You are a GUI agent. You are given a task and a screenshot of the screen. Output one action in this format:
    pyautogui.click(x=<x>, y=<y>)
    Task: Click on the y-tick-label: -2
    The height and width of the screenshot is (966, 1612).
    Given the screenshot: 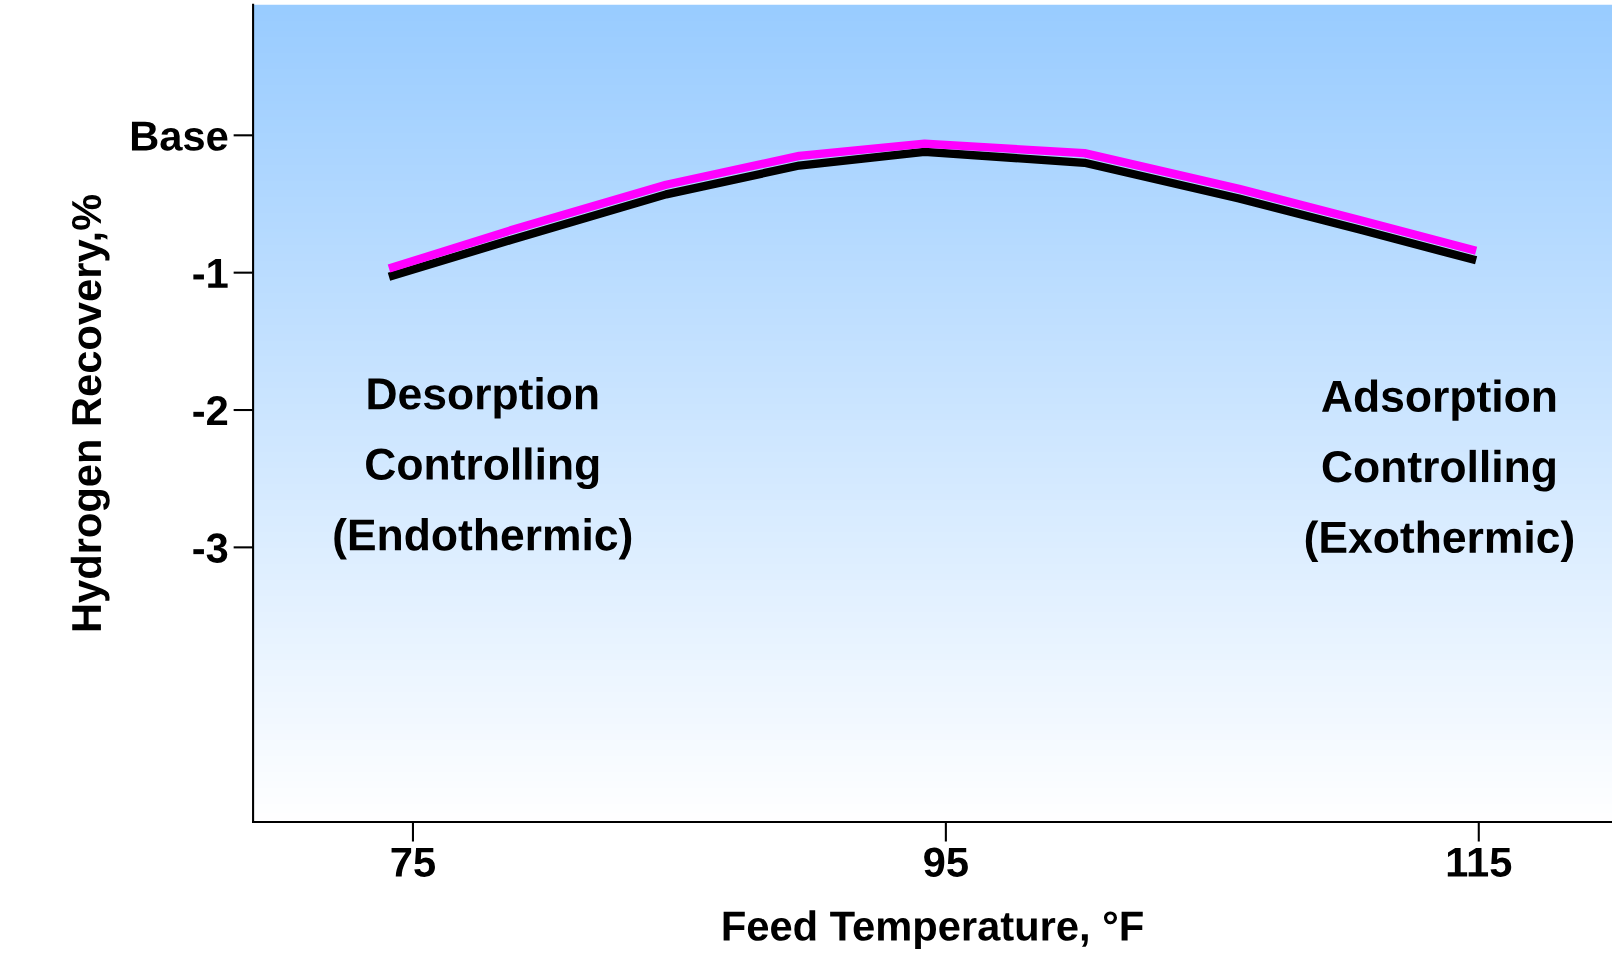 What is the action you would take?
    pyautogui.click(x=210, y=411)
    